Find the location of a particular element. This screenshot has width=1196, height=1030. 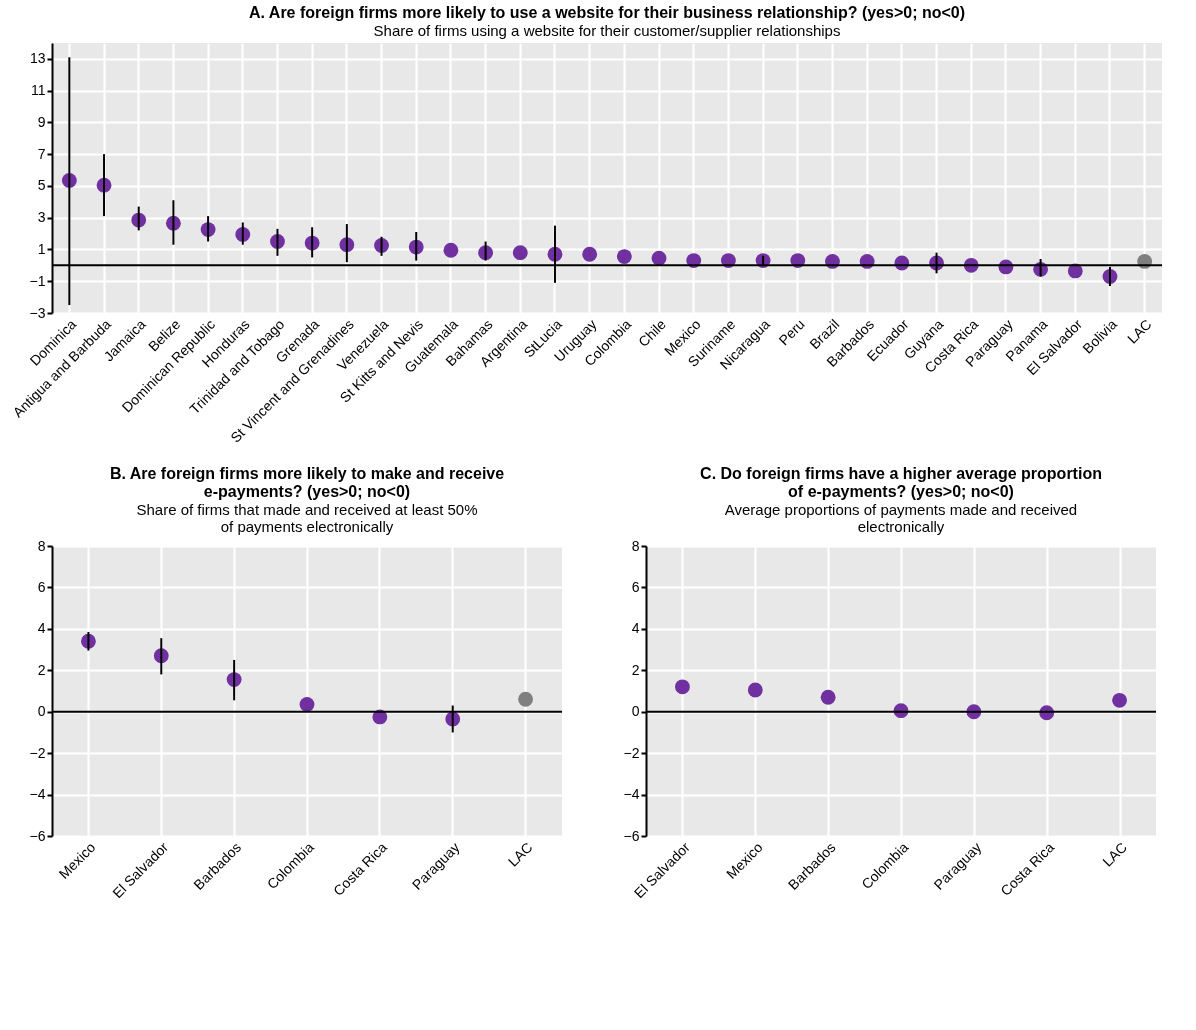

y-tick-label: −3 is located at coordinates (37, 312).